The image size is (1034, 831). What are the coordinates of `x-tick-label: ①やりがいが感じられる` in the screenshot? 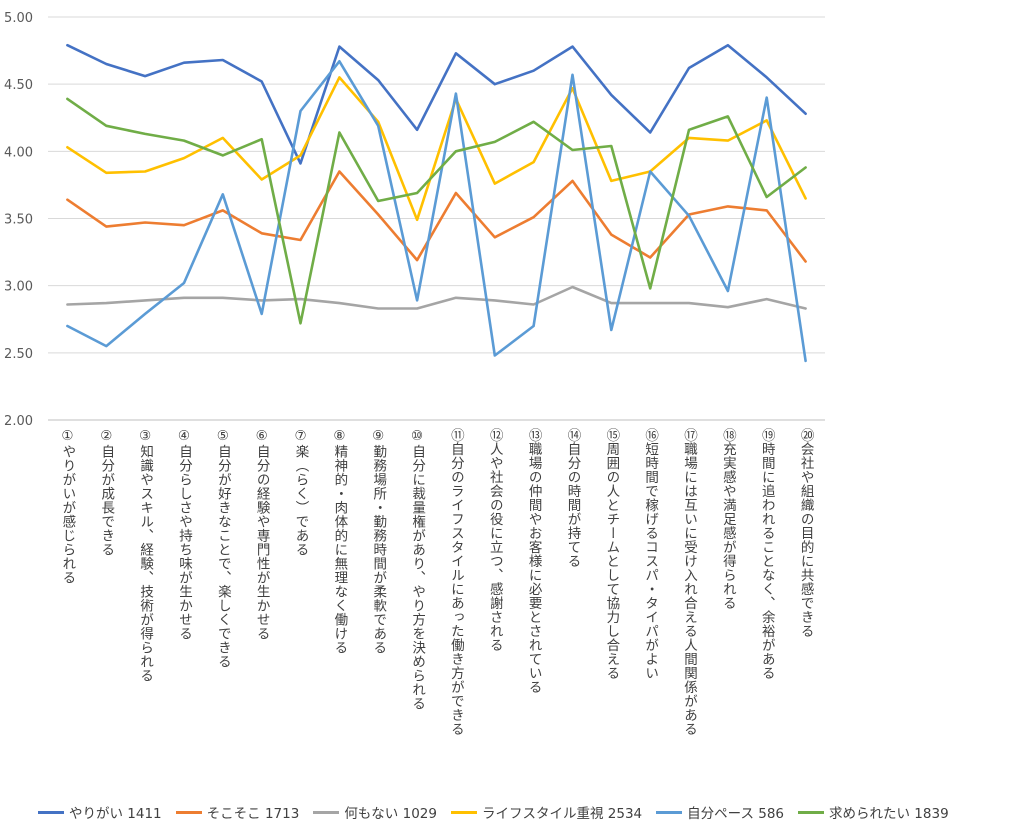 It's located at (67, 506).